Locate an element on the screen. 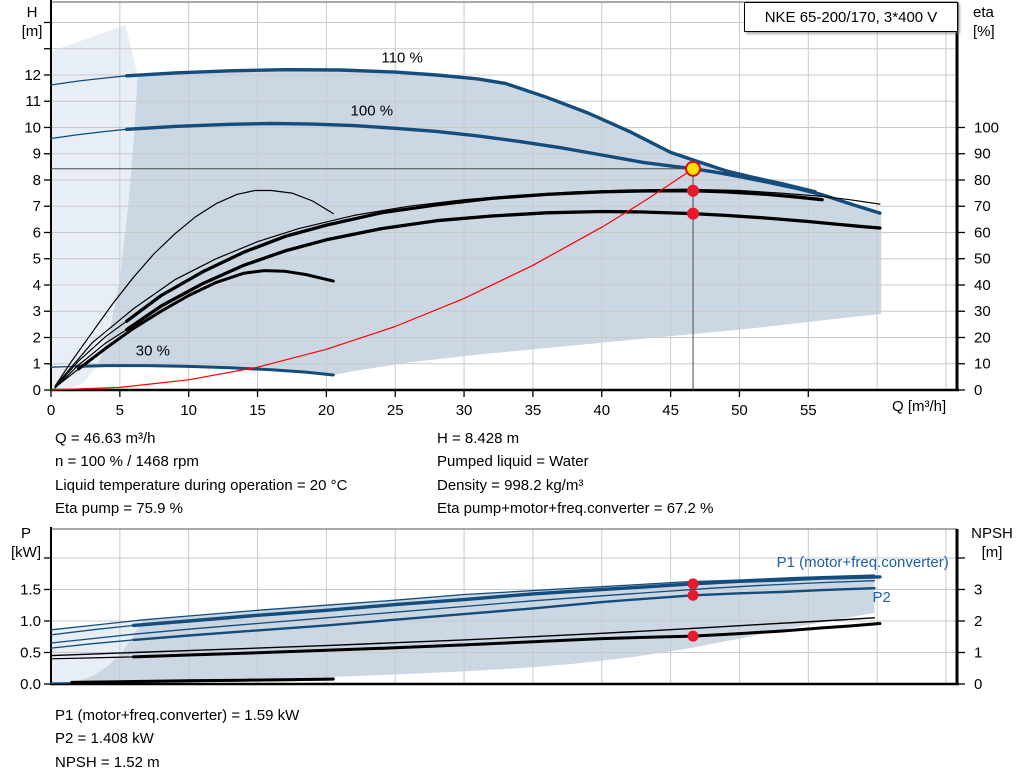  npsh-axis-symbol: NPSH is located at coordinates (992, 533).